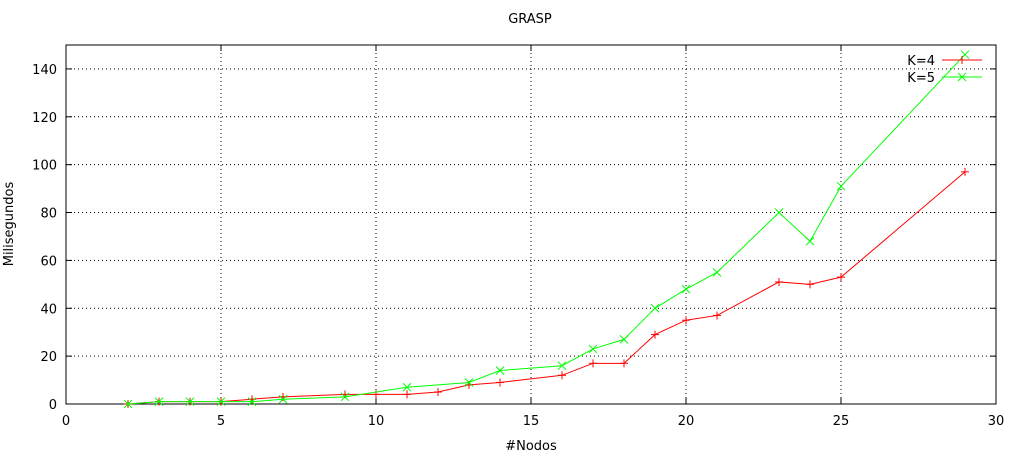  Describe the element at coordinates (531, 421) in the screenshot. I see `x-tick-label: 15` at that location.